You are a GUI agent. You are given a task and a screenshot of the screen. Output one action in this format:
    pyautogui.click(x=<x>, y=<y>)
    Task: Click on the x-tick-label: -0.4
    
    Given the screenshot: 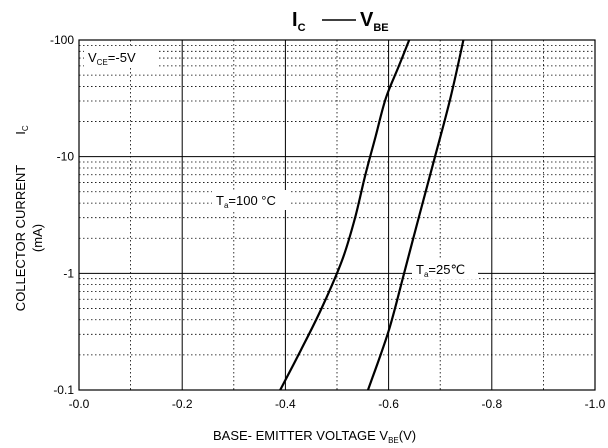 What is the action you would take?
    pyautogui.click(x=285, y=404)
    